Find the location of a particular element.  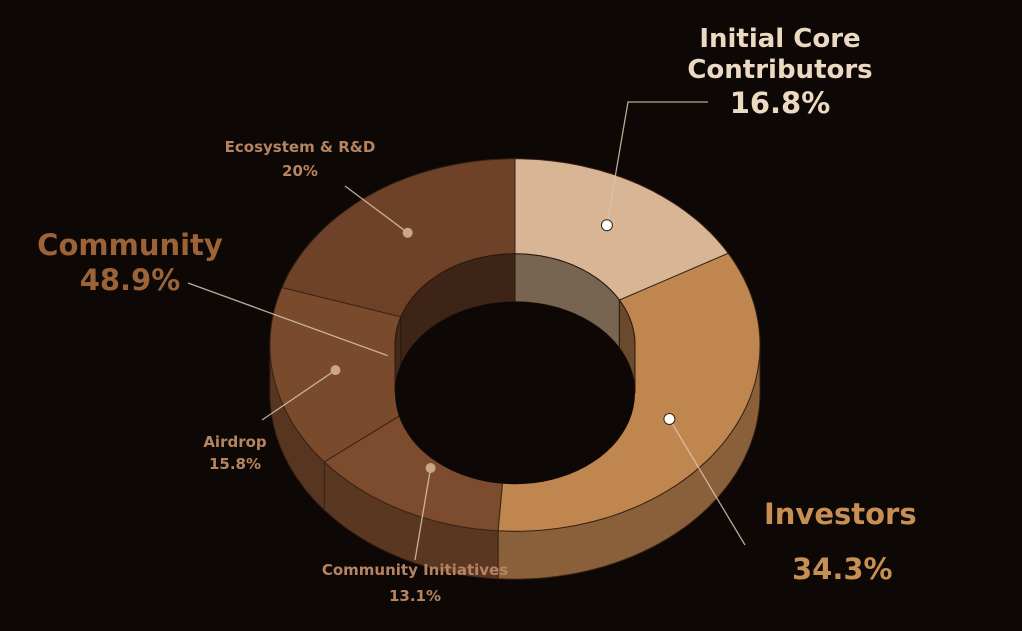

icc-pct: 16.8% is located at coordinates (780, 103).